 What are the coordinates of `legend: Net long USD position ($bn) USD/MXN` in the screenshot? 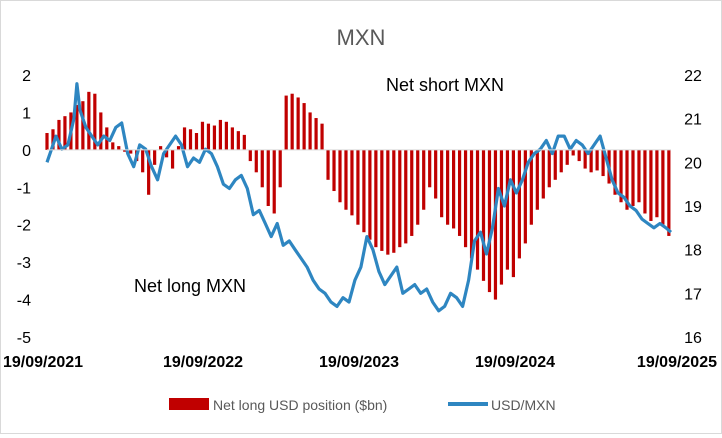 It's located at (362, 405).